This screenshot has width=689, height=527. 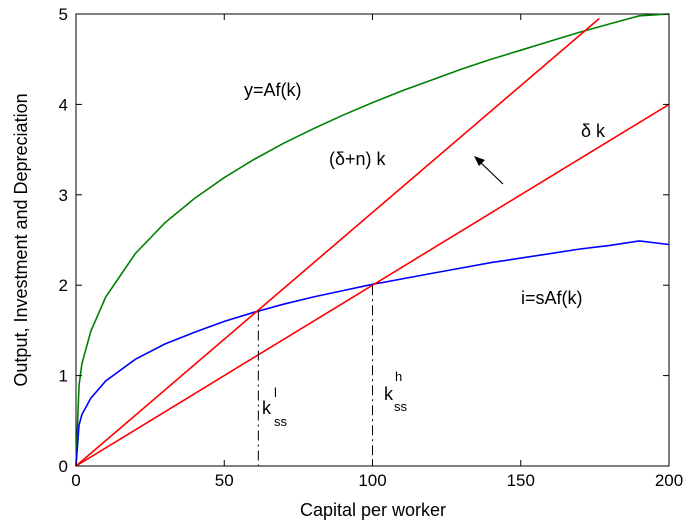 I want to click on k-high-sup: h, so click(x=398, y=376).